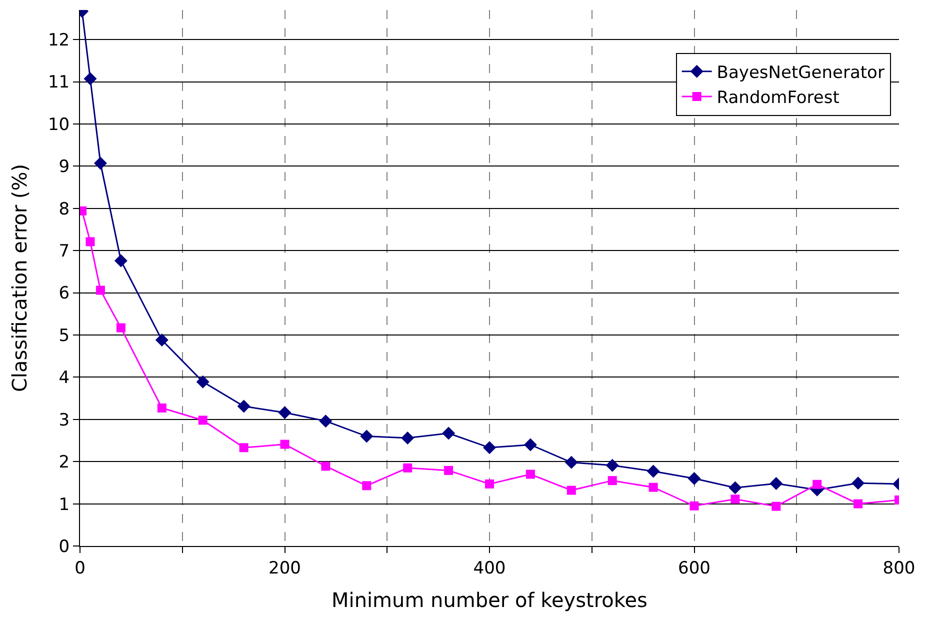 This screenshot has width=925, height=617. Describe the element at coordinates (19, 278) in the screenshot. I see `y-axis-title: Classification error (%)` at that location.